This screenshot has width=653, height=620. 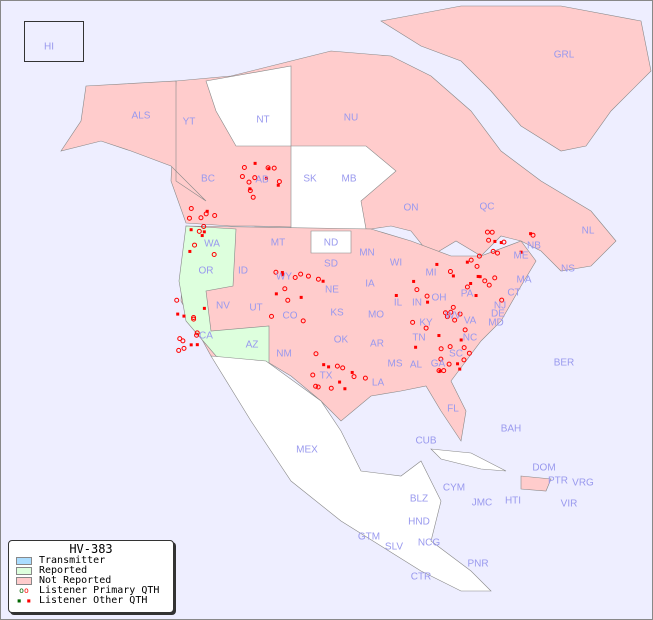 I want to click on region-label-mex: MEX, so click(x=307, y=450).